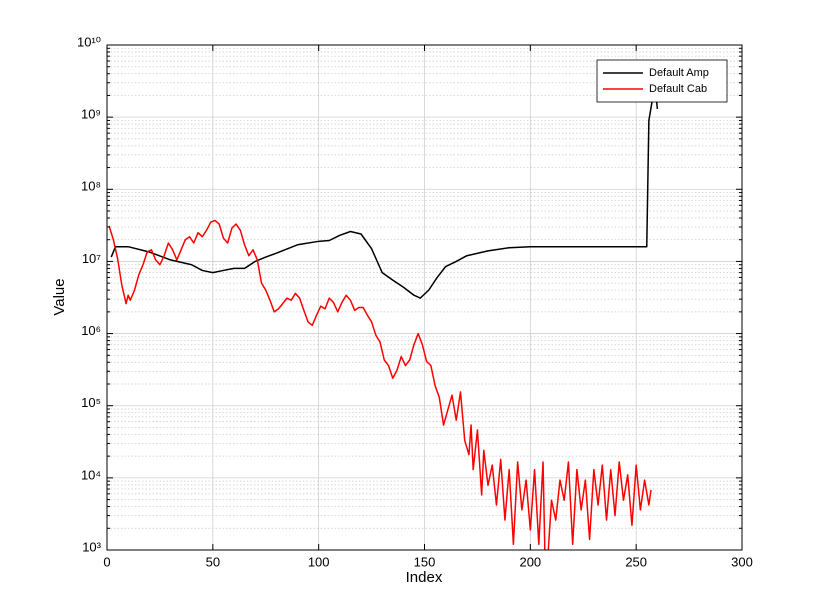  I want to click on x-axis-label: Index, so click(424, 577).